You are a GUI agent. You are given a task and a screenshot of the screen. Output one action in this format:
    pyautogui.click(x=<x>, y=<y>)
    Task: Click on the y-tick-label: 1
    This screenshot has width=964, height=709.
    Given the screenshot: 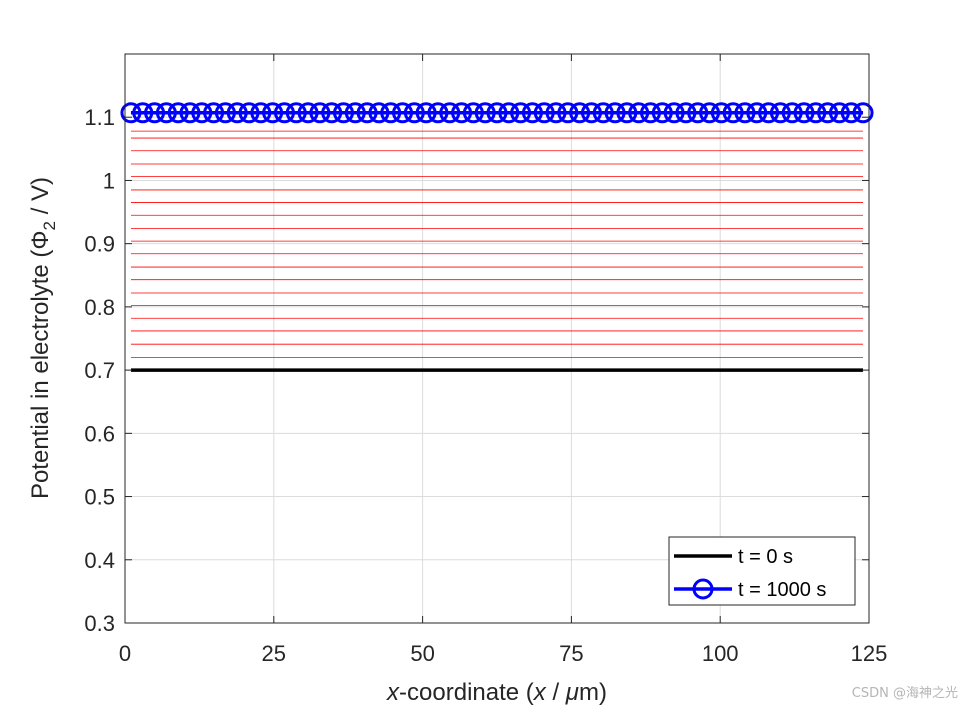 What is the action you would take?
    pyautogui.click(x=109, y=180)
    